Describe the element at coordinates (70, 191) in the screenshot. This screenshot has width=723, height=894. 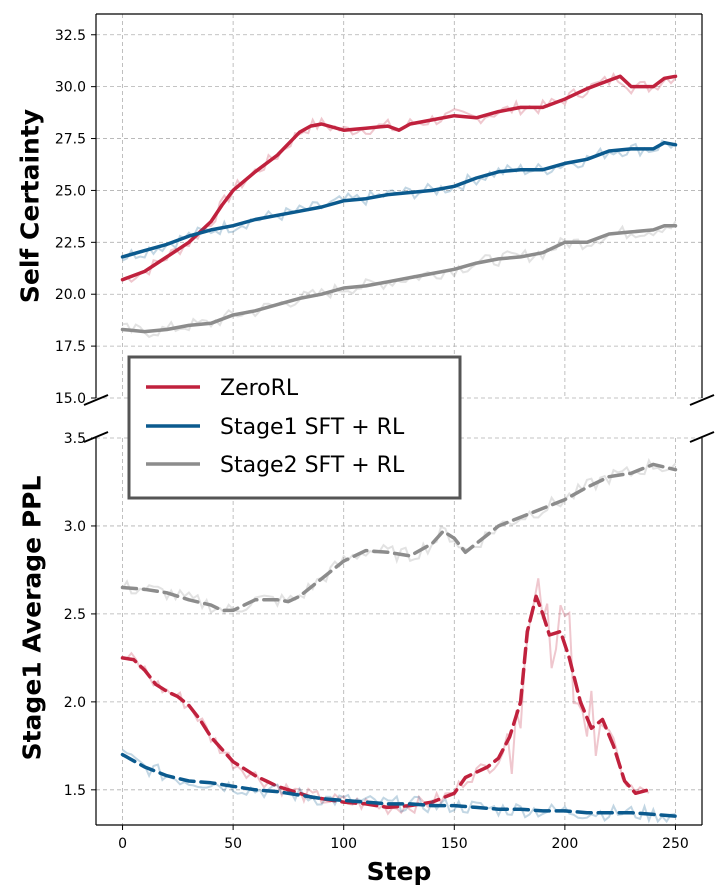
I see `top-ytick-label-25.0: 25.0` at that location.